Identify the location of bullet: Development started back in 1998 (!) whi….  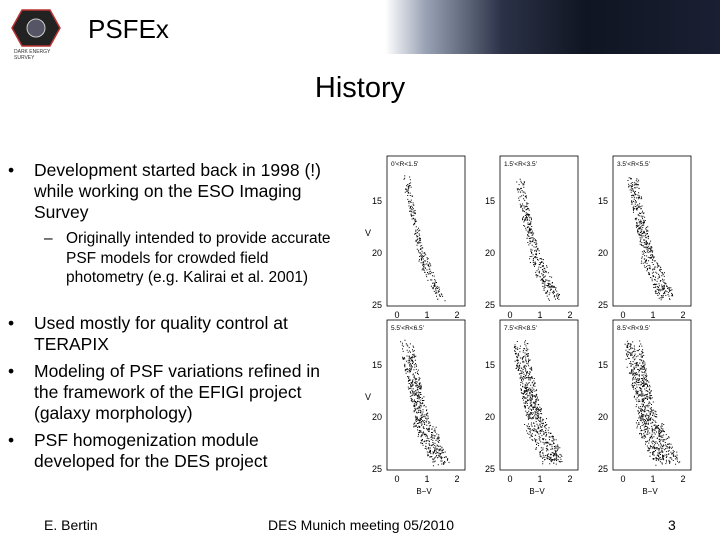
(176, 191).